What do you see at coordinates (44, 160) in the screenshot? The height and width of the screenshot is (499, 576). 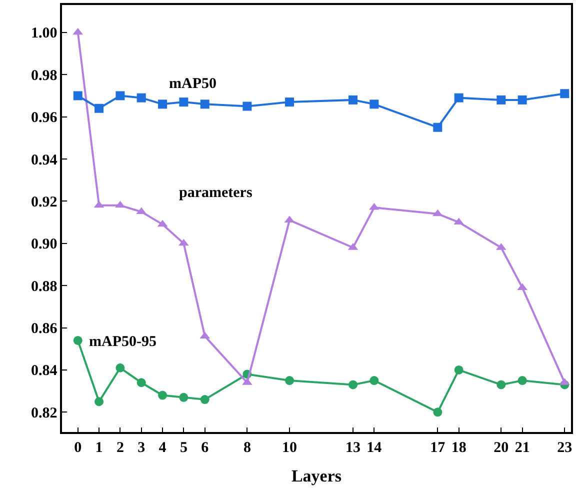 I see `y-tick-label: 0.94` at bounding box center [44, 160].